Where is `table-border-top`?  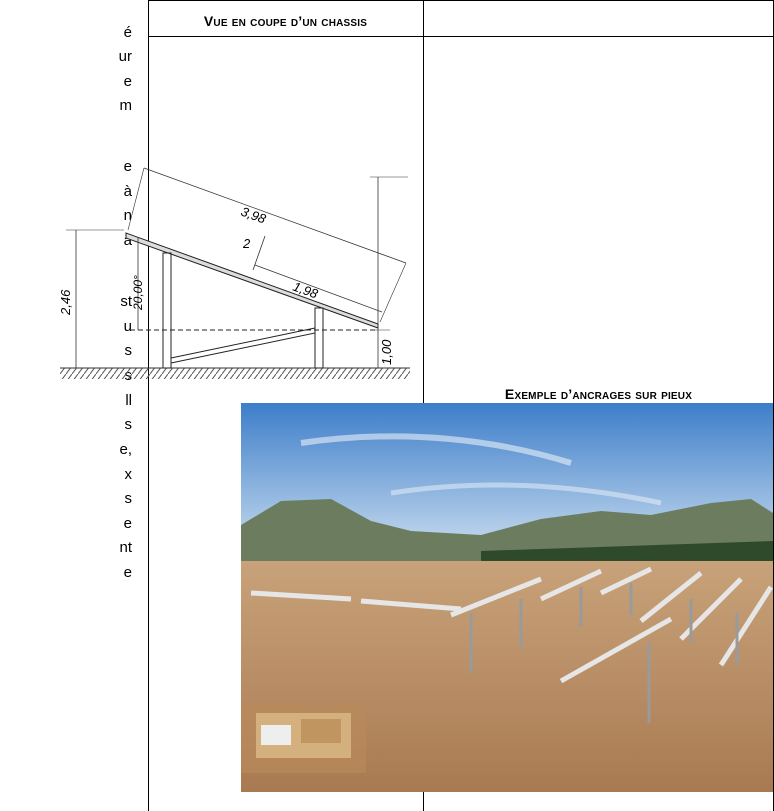 table-border-top is located at coordinates (461, 0).